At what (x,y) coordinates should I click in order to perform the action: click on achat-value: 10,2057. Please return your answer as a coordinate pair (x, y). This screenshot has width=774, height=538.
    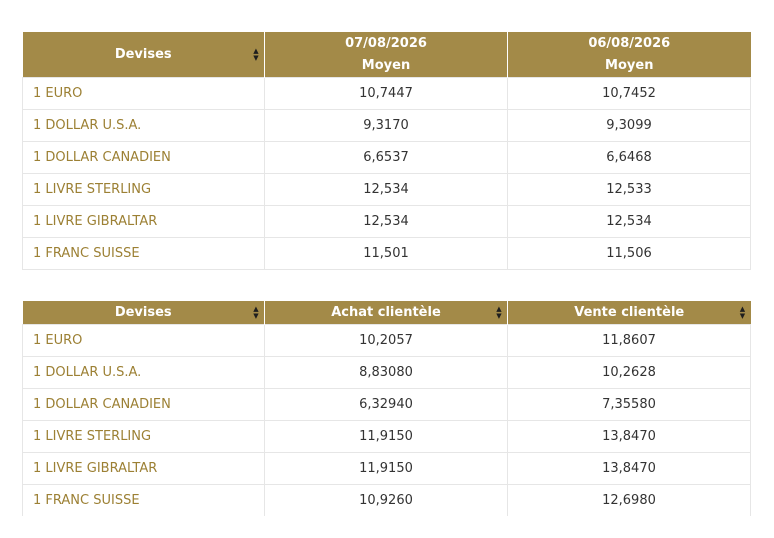
    Looking at the image, I should click on (386, 340).